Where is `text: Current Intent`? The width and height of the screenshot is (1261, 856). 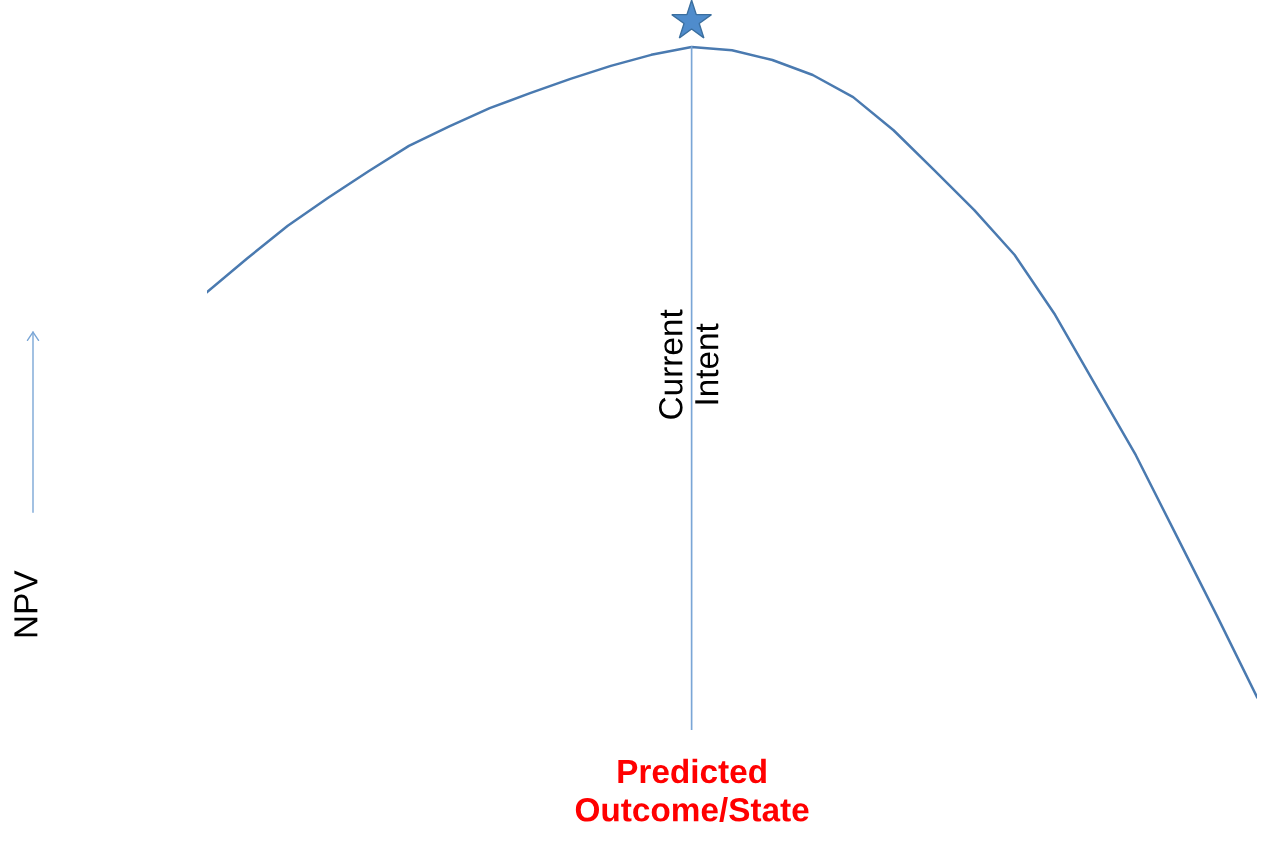 text: Current Intent is located at coordinates (689, 364).